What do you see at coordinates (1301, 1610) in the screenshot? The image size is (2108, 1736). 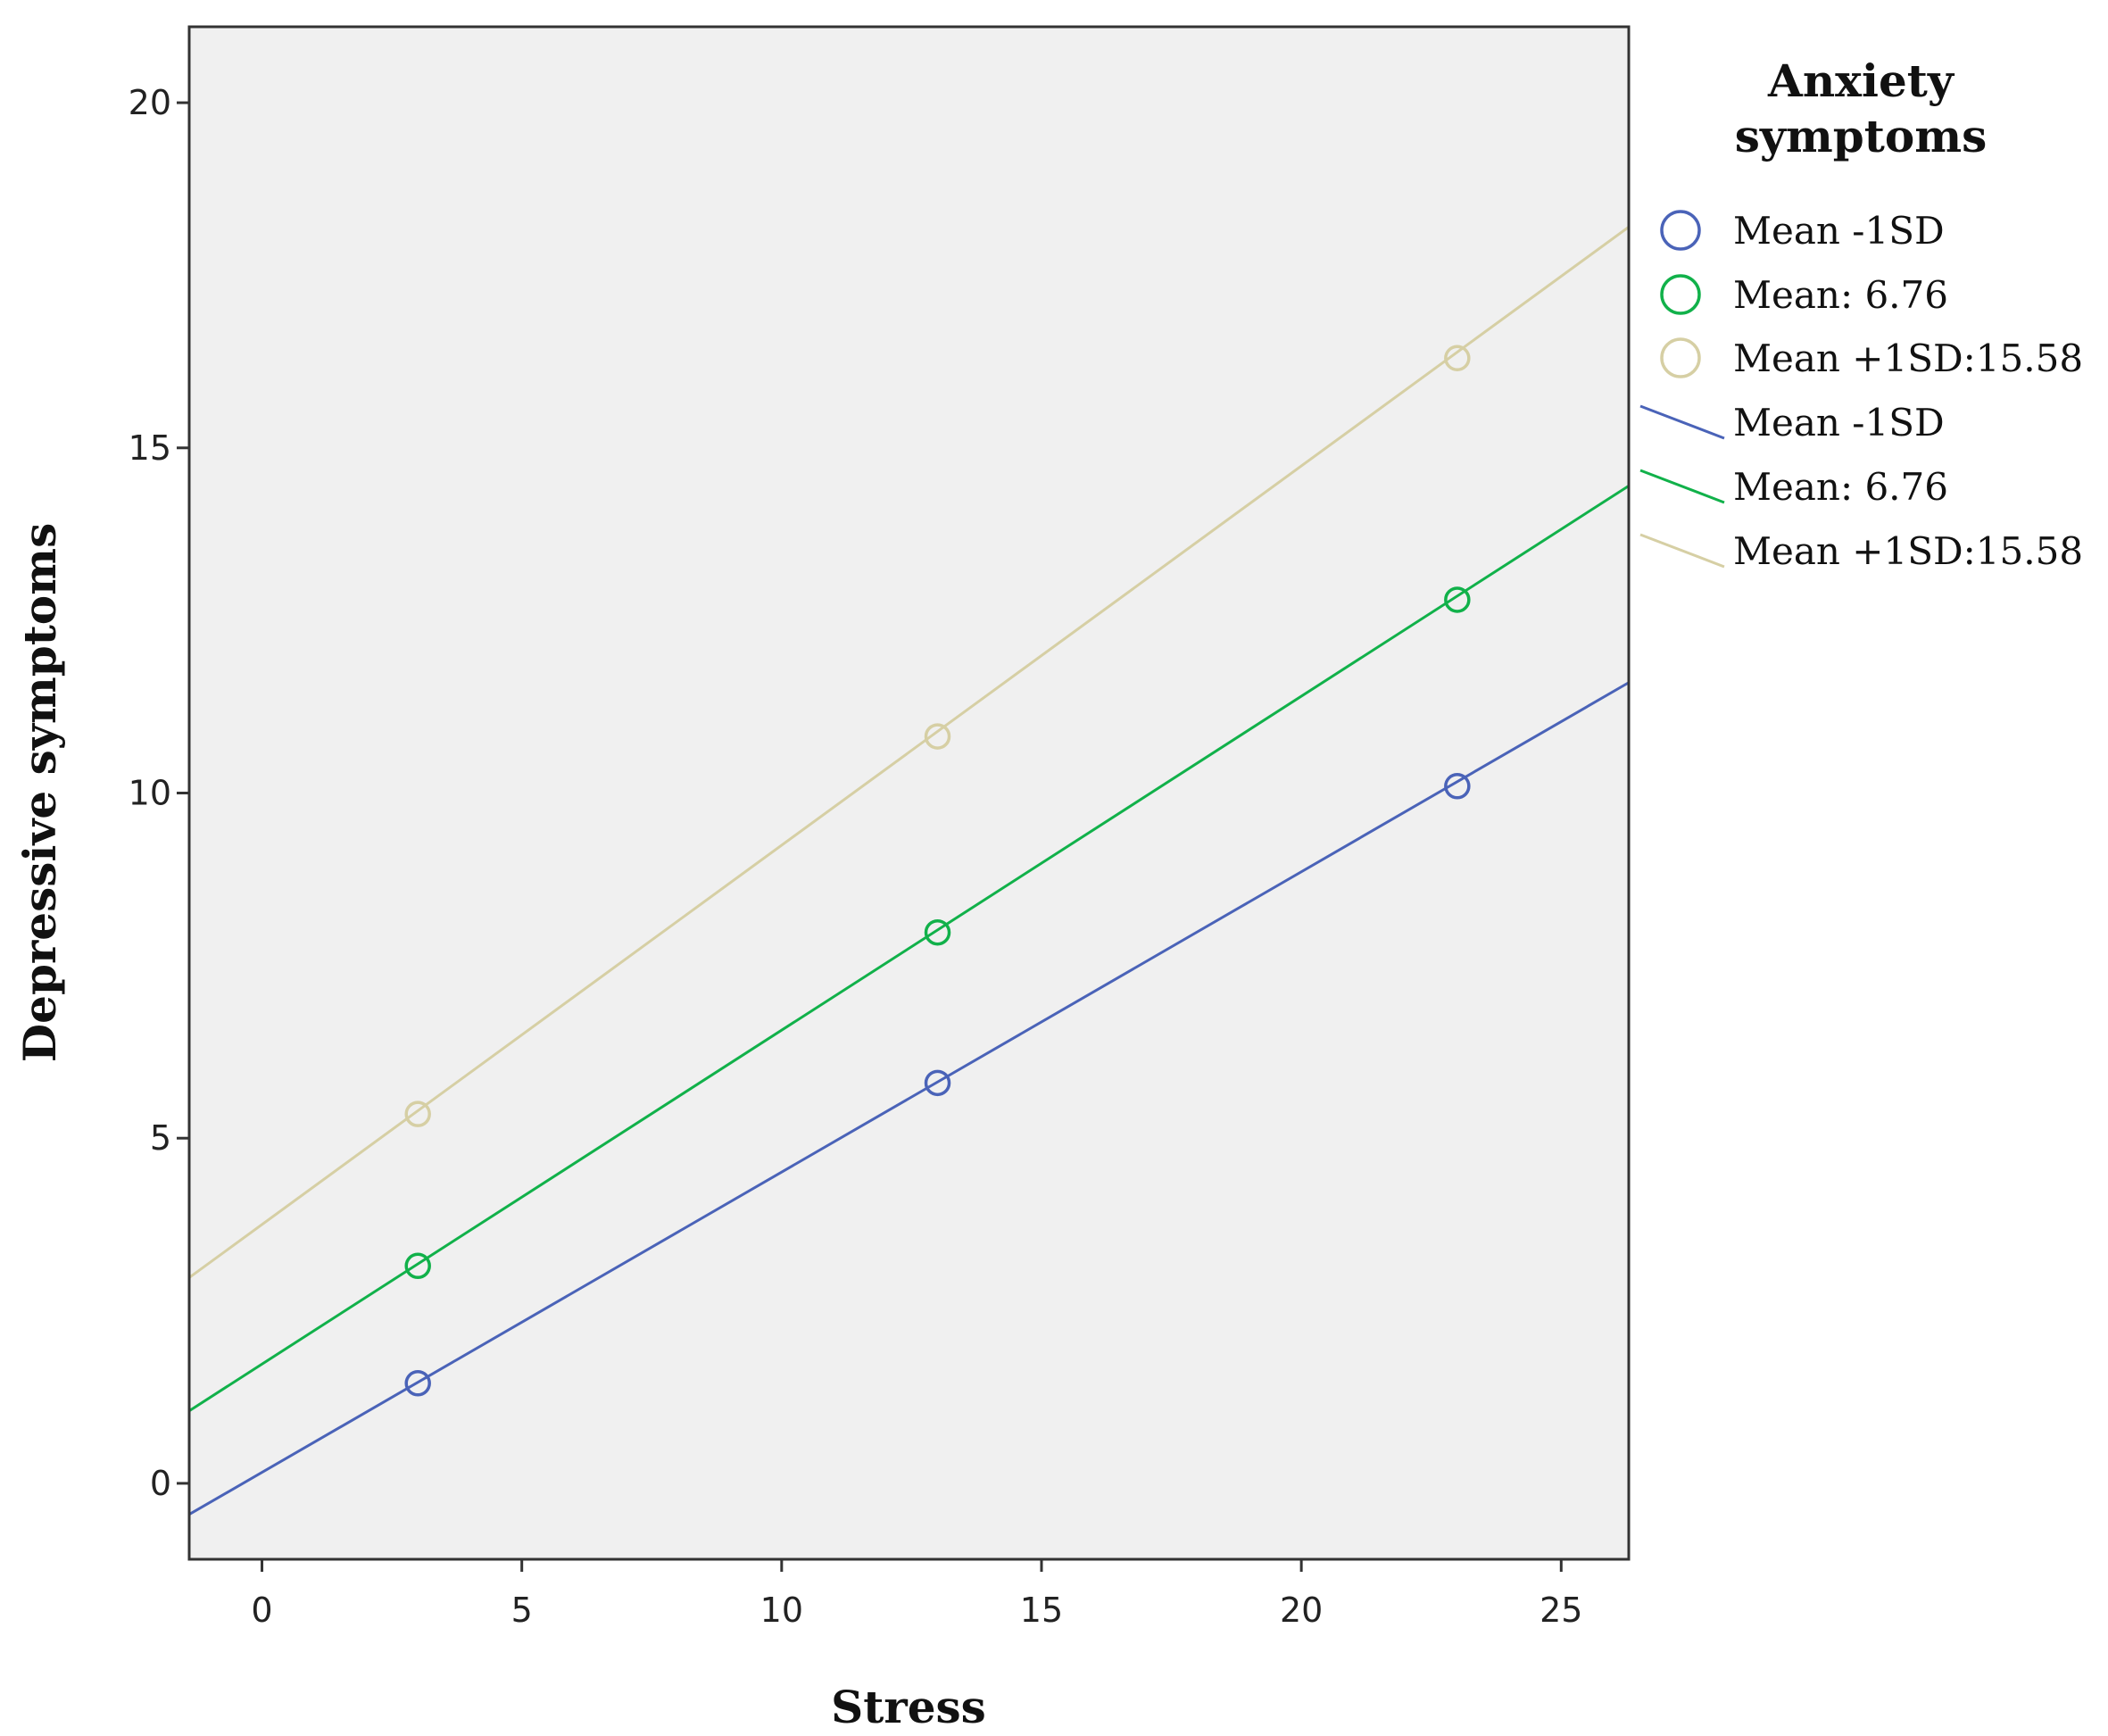 I see `x-tick-label: 20` at bounding box center [1301, 1610].